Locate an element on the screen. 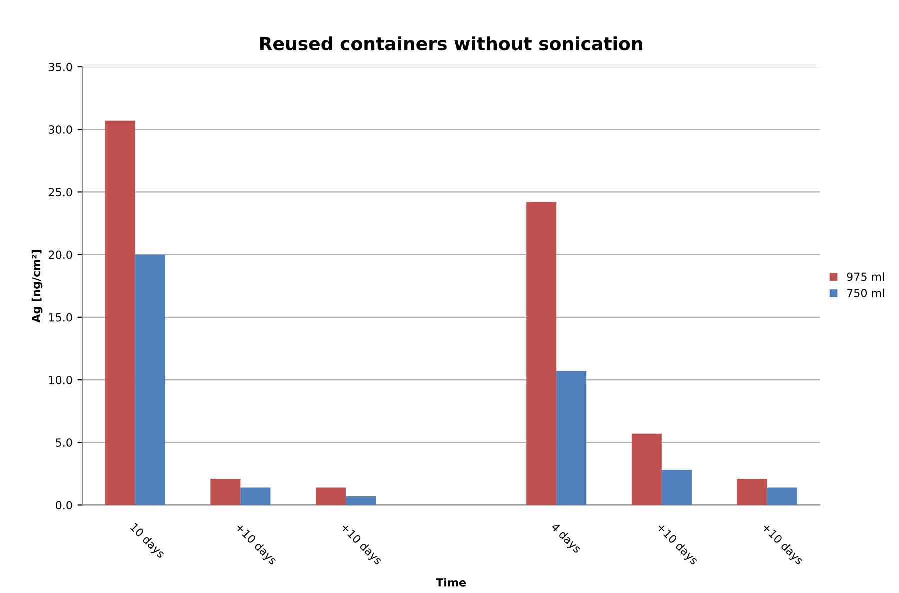 This screenshot has height=593, width=899. legend-label: 975 ml is located at coordinates (865, 277).